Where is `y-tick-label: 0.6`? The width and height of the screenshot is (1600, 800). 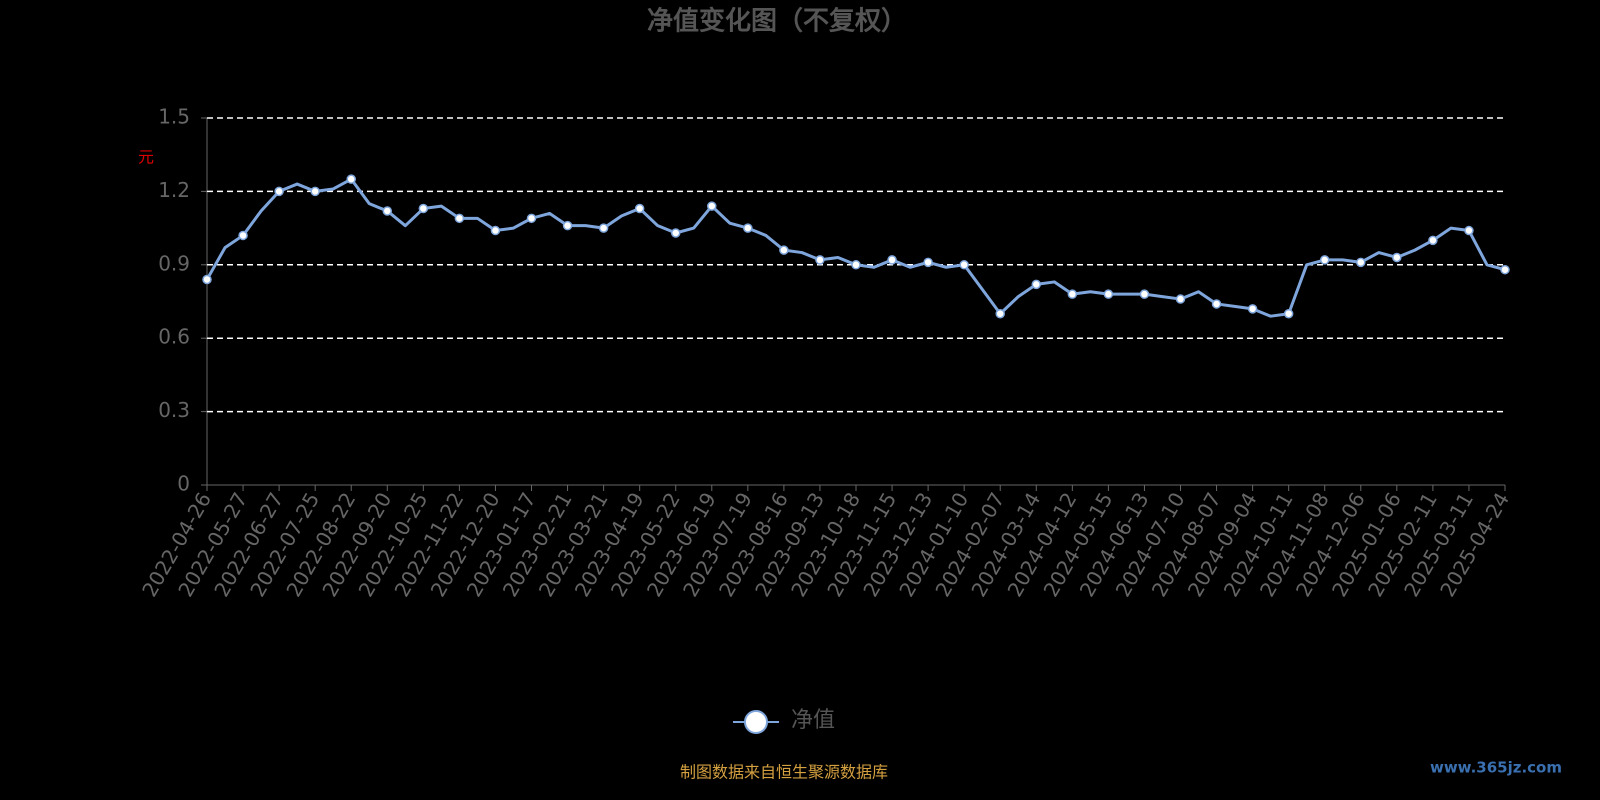
y-tick-label: 0.6 is located at coordinates (174, 337).